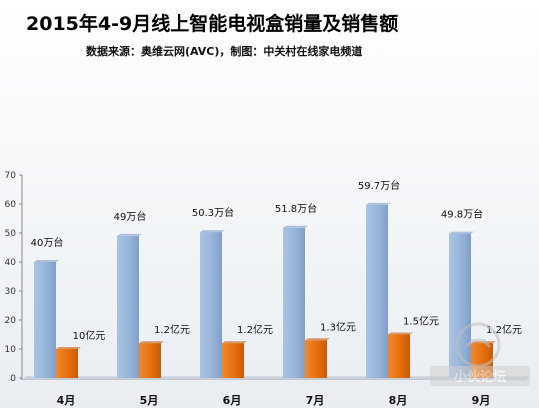 The image size is (539, 408). Describe the element at coordinates (13, 277) in the screenshot. I see `y-axis-ticks: 0 10 20 30 40 50 60 70` at that location.